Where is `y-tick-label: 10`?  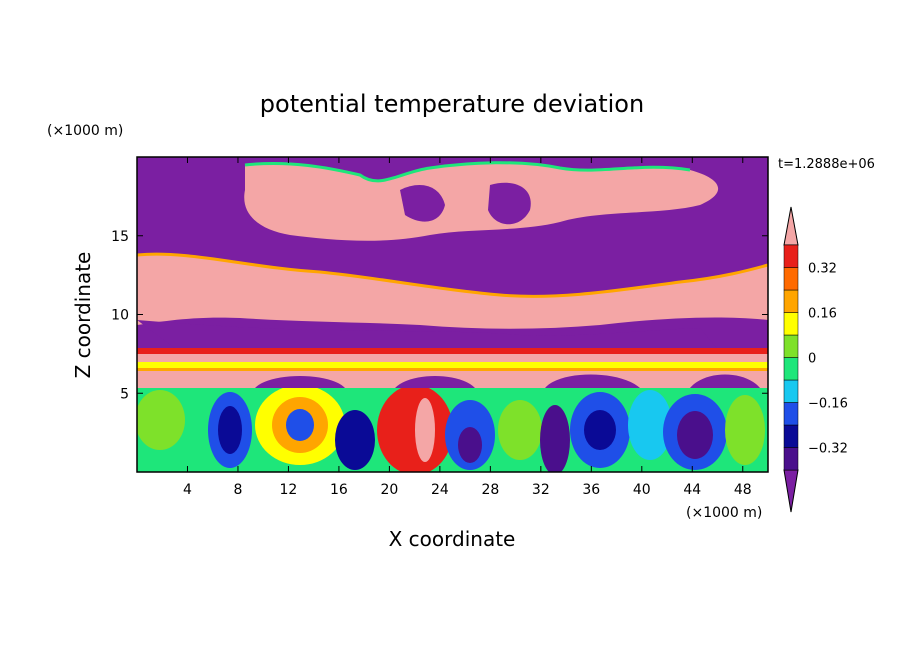 y-tick-label: 10 is located at coordinates (120, 316).